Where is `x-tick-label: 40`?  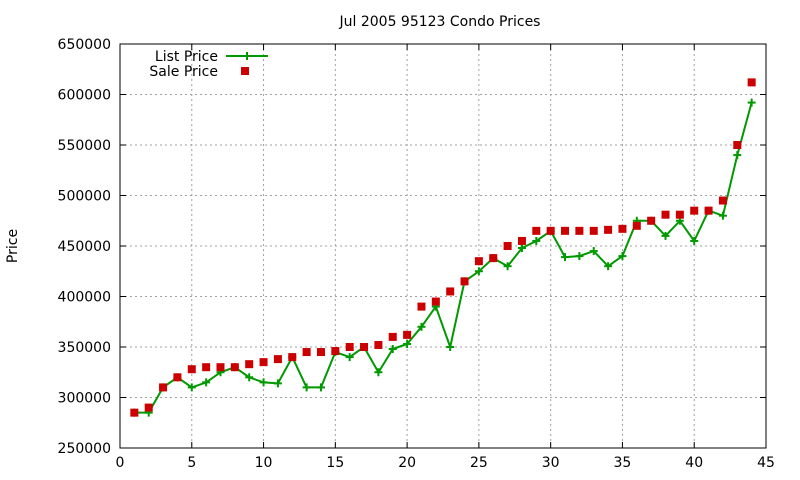 x-tick-label: 40 is located at coordinates (694, 463).